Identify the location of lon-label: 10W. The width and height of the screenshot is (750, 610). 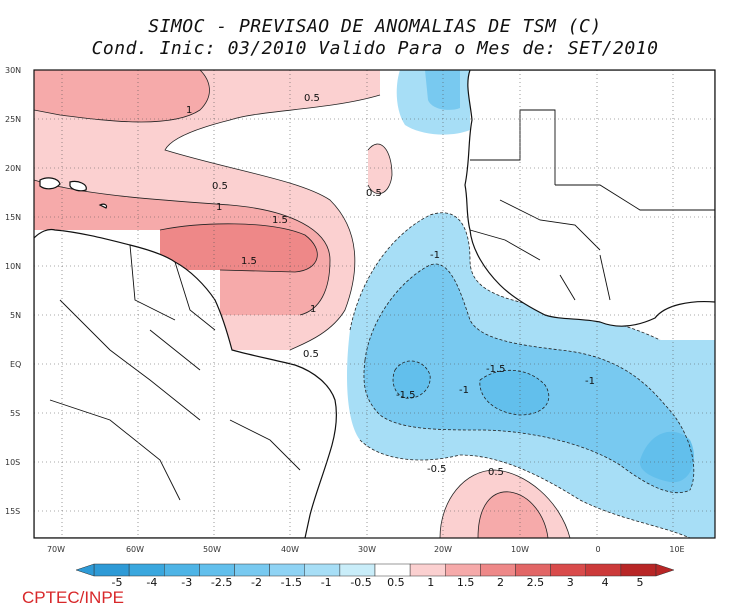
(520, 549).